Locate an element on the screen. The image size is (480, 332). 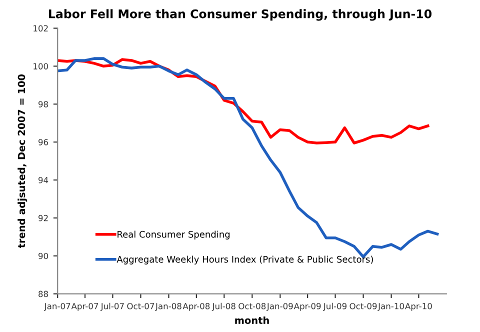
x-tick-label: Apr-09 is located at coordinates (307, 306).